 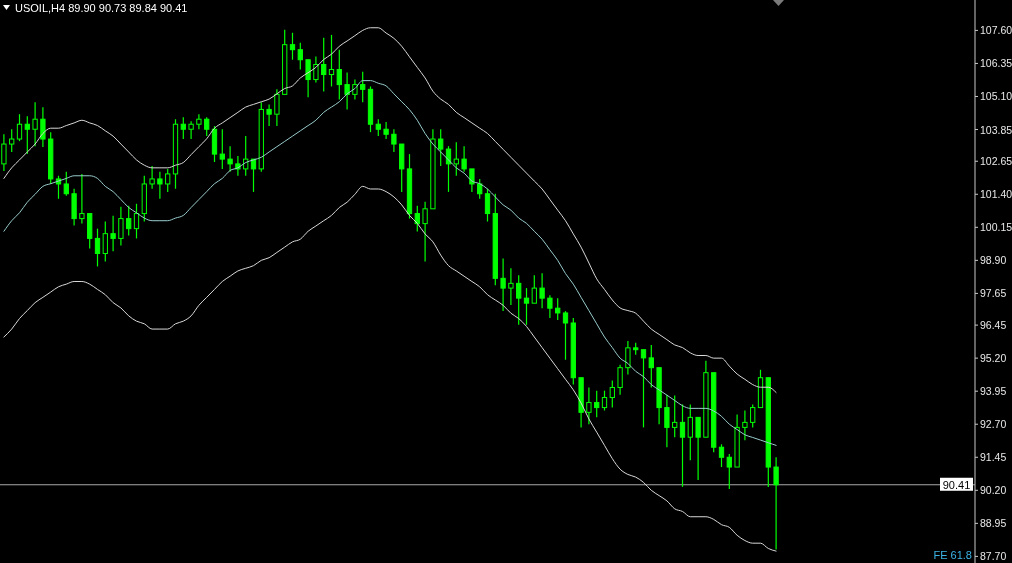 What do you see at coordinates (993, 490) in the screenshot?
I see `y-tick-label: 90.20` at bounding box center [993, 490].